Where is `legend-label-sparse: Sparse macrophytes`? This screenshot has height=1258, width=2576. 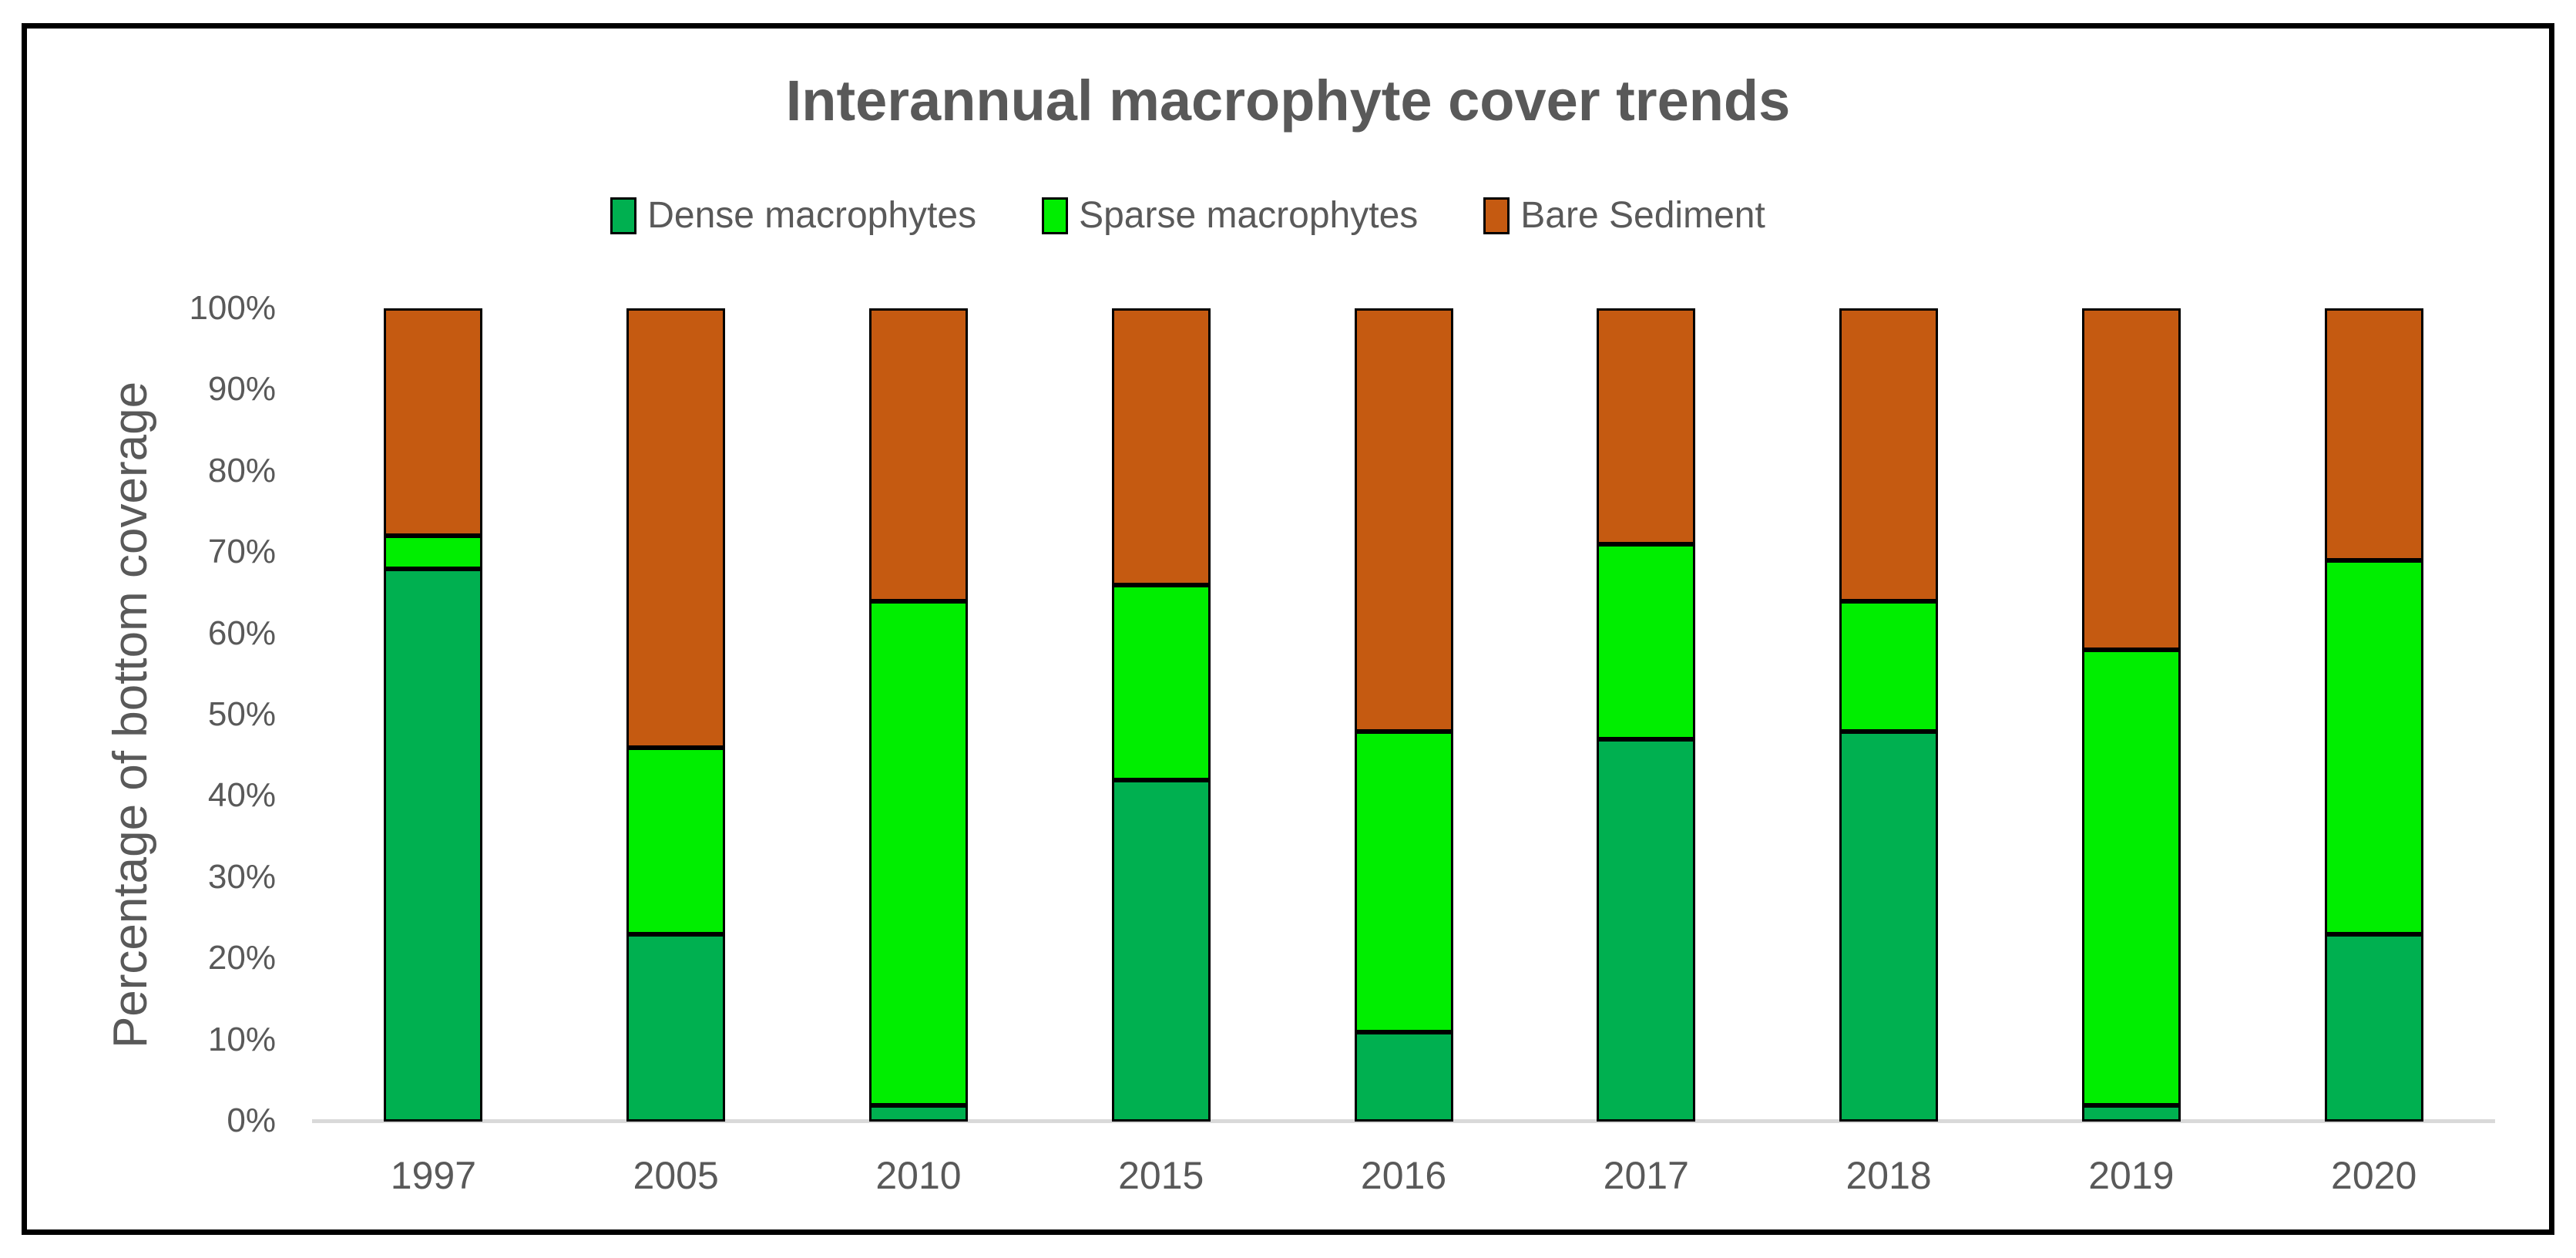
legend-label-sparse: Sparse macrophytes is located at coordinates (1249, 216).